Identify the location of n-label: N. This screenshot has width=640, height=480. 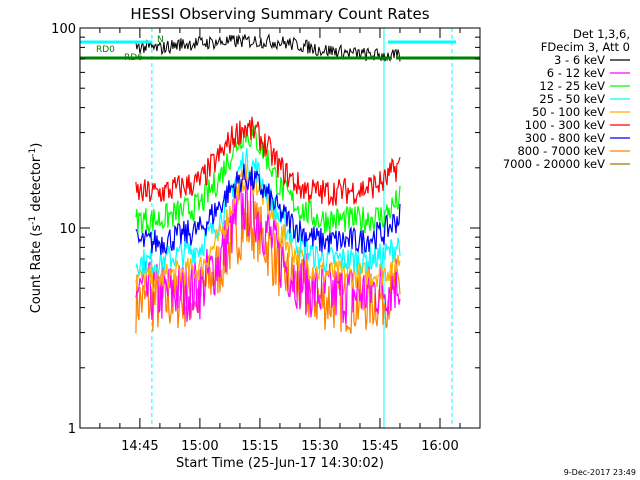
(160, 40).